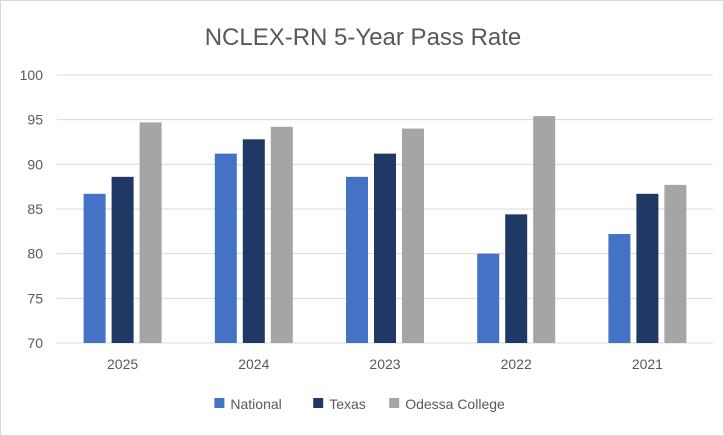 The height and width of the screenshot is (436, 724). What do you see at coordinates (385, 248) in the screenshot?
I see `bar-texas-2023` at bounding box center [385, 248].